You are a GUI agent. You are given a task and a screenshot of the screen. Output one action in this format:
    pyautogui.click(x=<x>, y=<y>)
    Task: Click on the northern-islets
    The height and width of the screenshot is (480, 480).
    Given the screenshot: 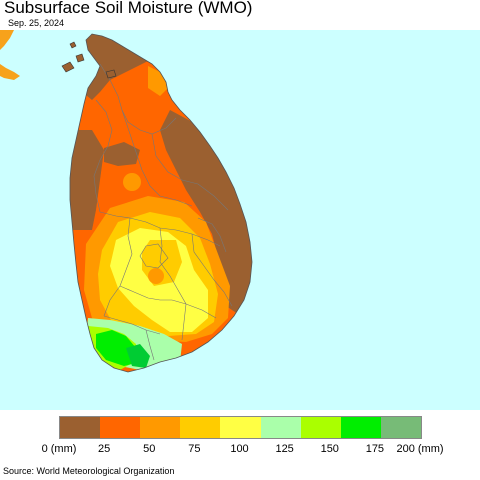 What is the action you would take?
    pyautogui.click(x=89, y=60)
    